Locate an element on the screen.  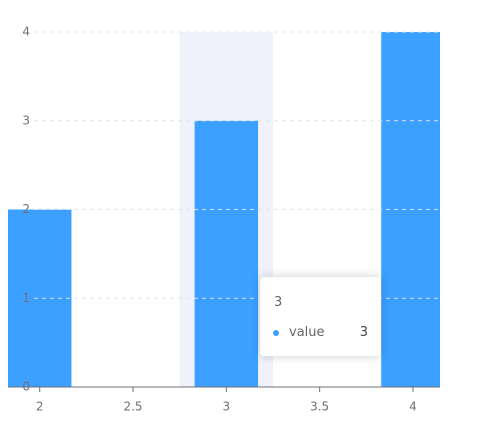
tooltip-title: 3 is located at coordinates (278, 302).